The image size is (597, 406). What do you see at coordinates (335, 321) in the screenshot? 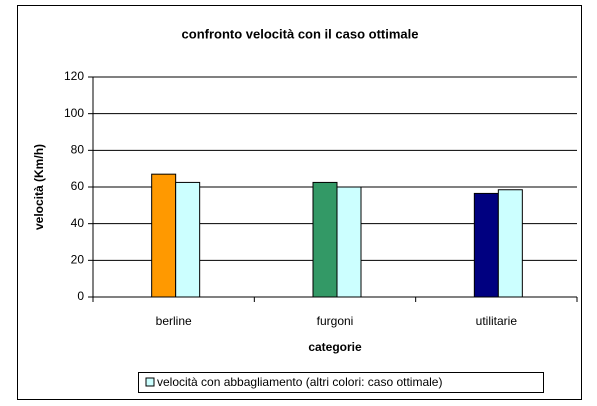
I see `x-tick-label: furgoni` at bounding box center [335, 321].